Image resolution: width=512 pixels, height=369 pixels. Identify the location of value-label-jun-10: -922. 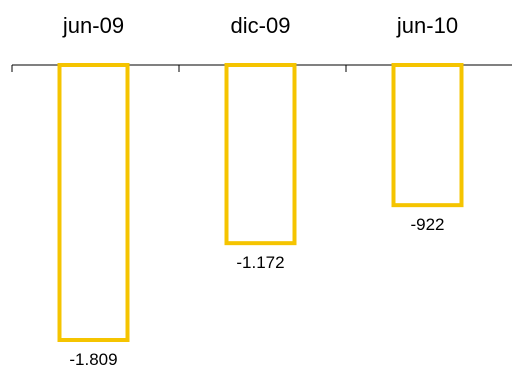
(427, 224).